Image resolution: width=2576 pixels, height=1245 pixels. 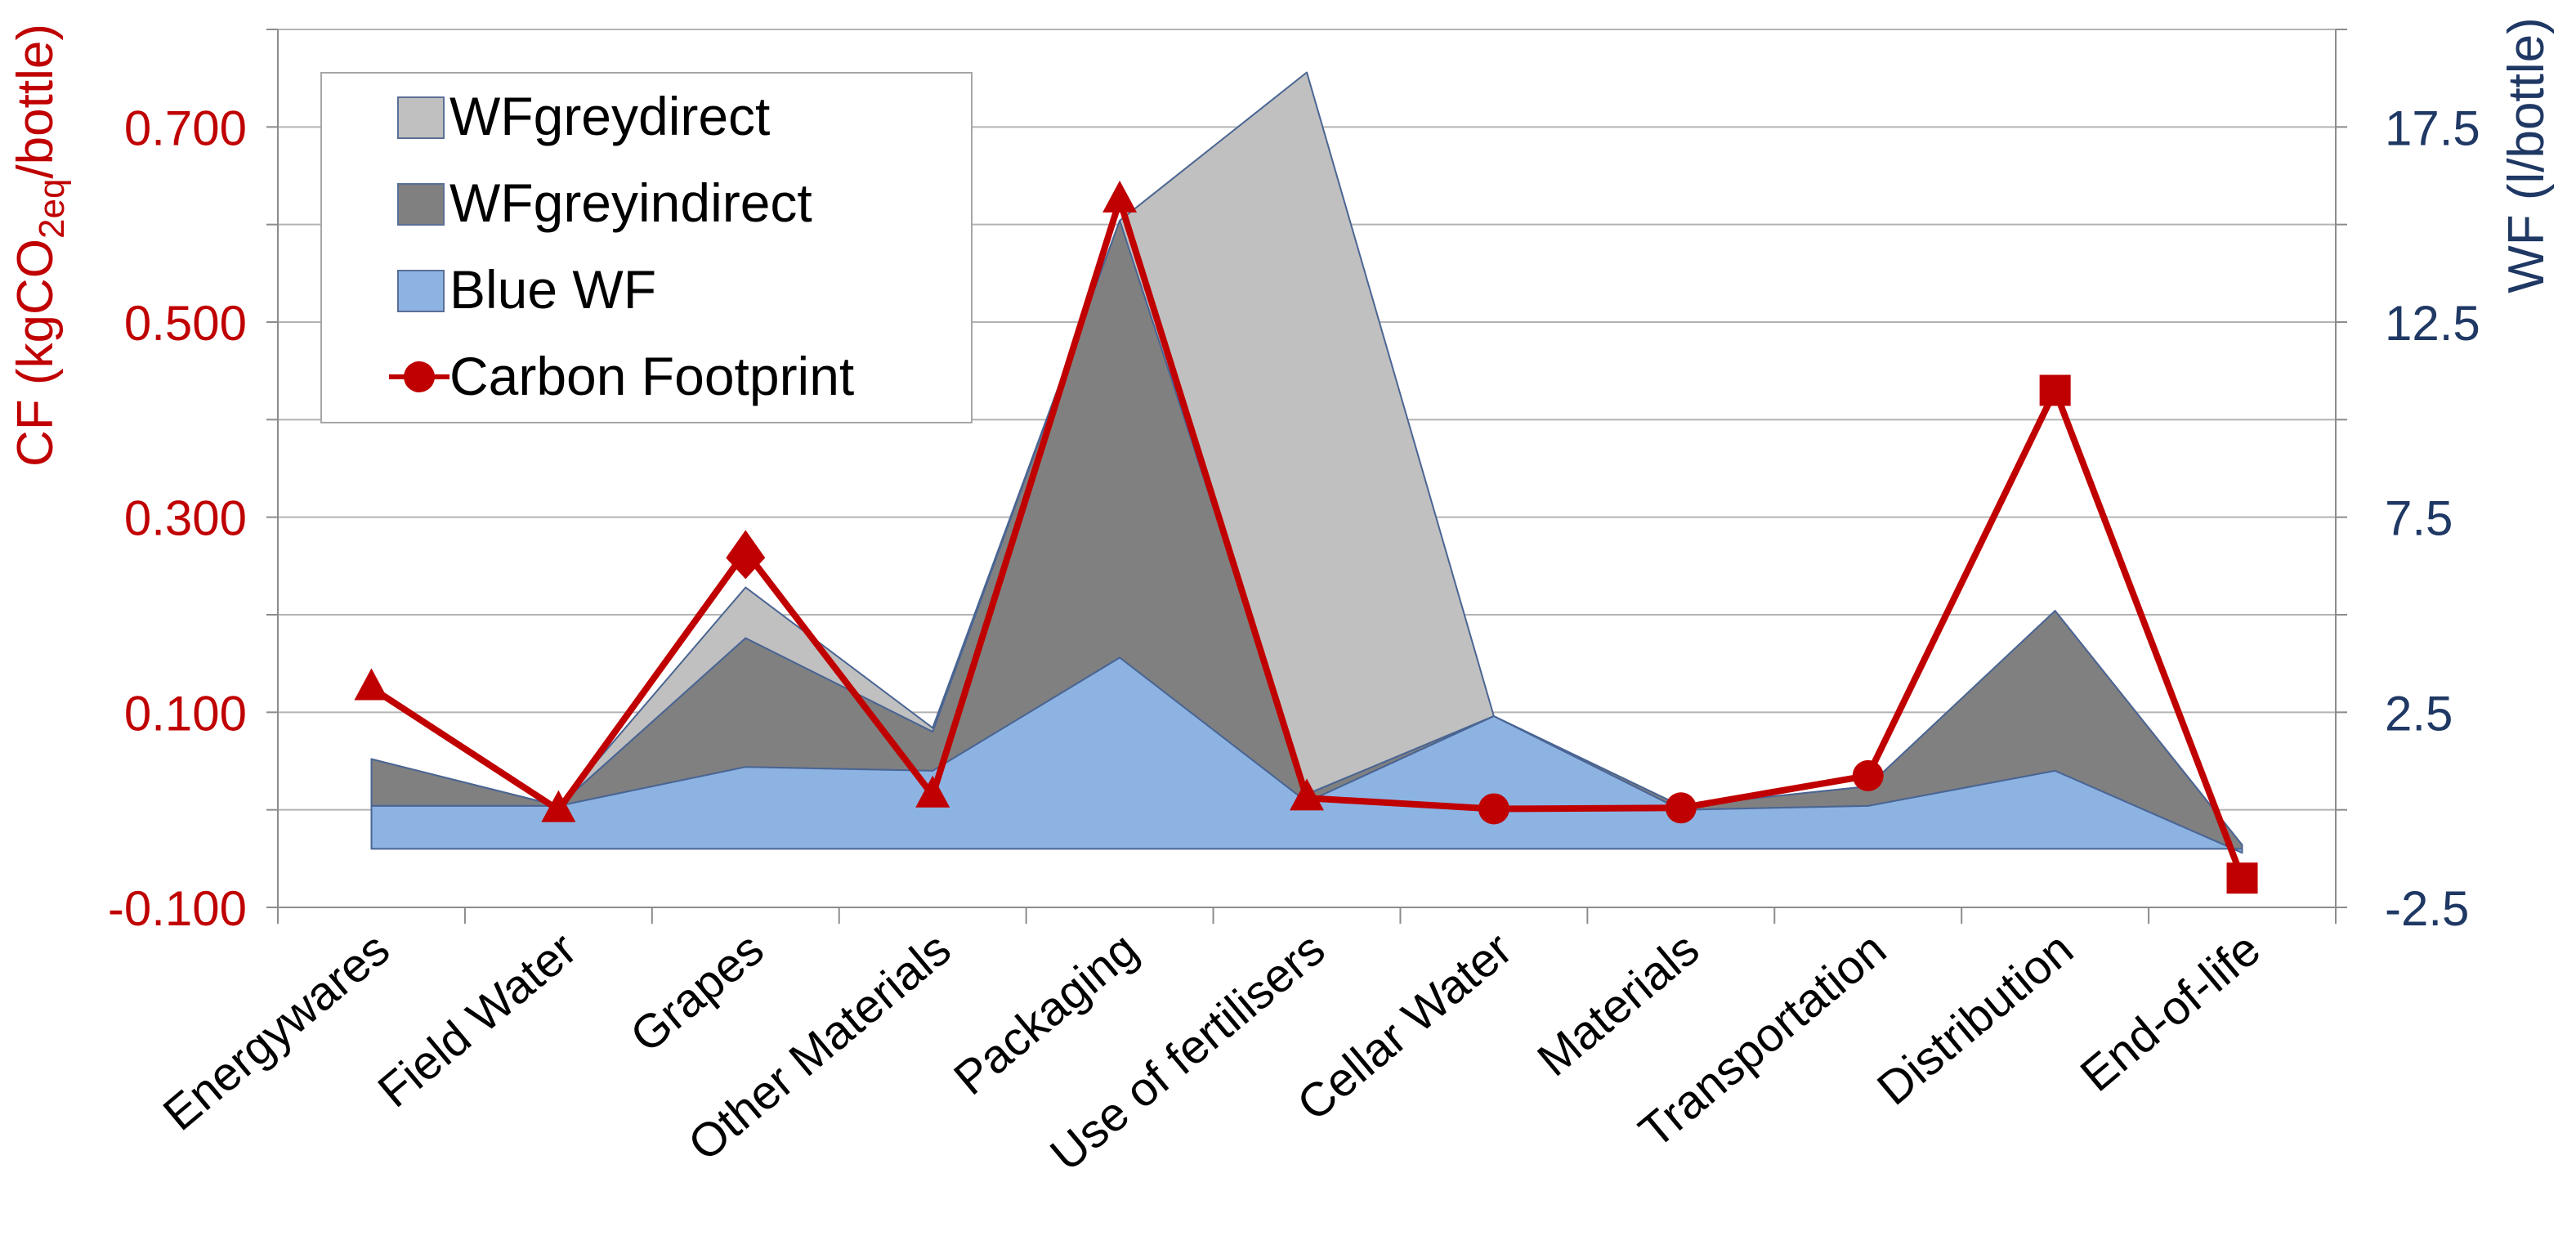 I want to click on category-label: Distribution, so click(x=1975, y=1018).